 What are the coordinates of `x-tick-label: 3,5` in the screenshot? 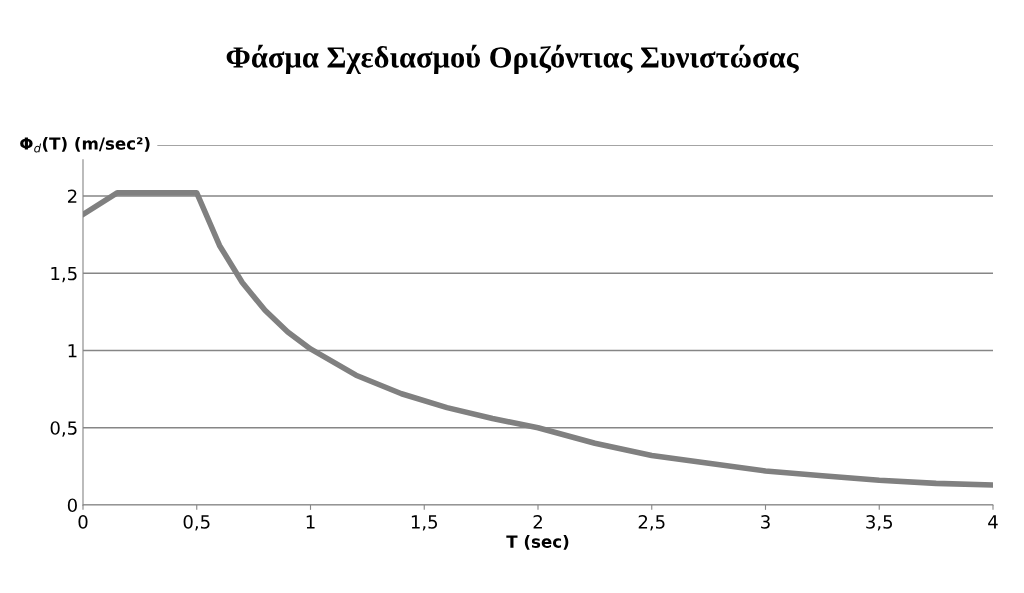 It's located at (879, 523).